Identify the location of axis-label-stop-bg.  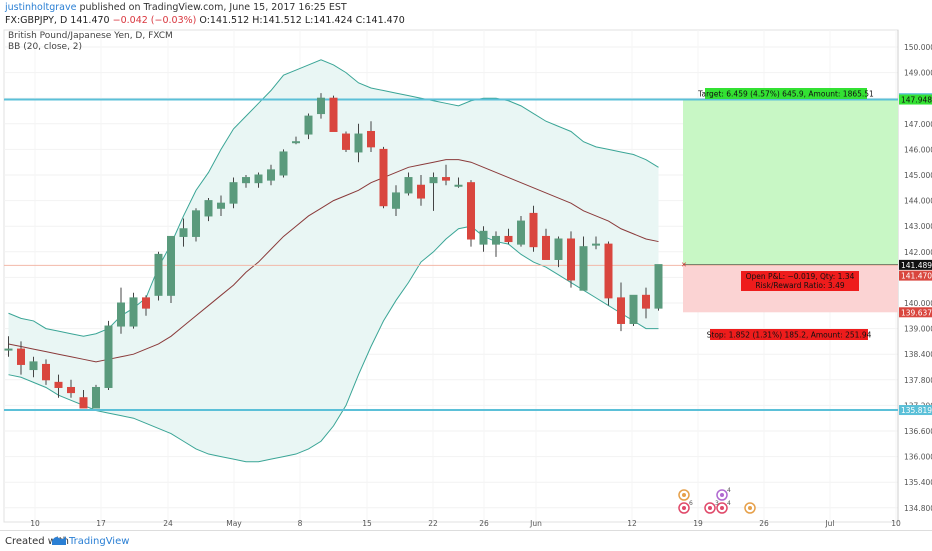
(915, 312).